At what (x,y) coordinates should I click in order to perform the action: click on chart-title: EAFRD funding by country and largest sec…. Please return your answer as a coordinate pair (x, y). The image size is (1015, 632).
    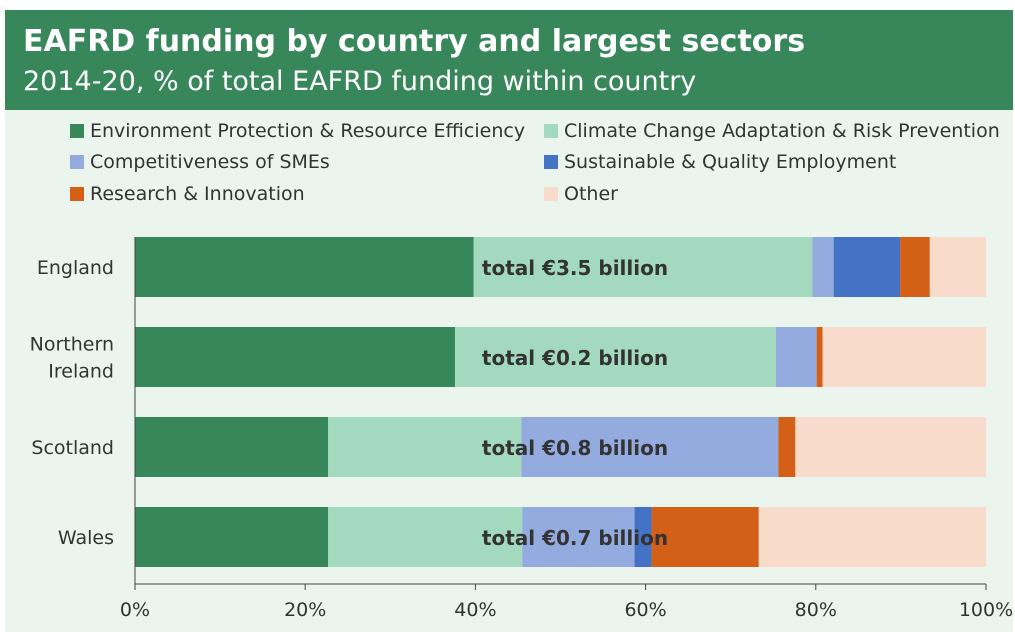
    Looking at the image, I should click on (414, 41).